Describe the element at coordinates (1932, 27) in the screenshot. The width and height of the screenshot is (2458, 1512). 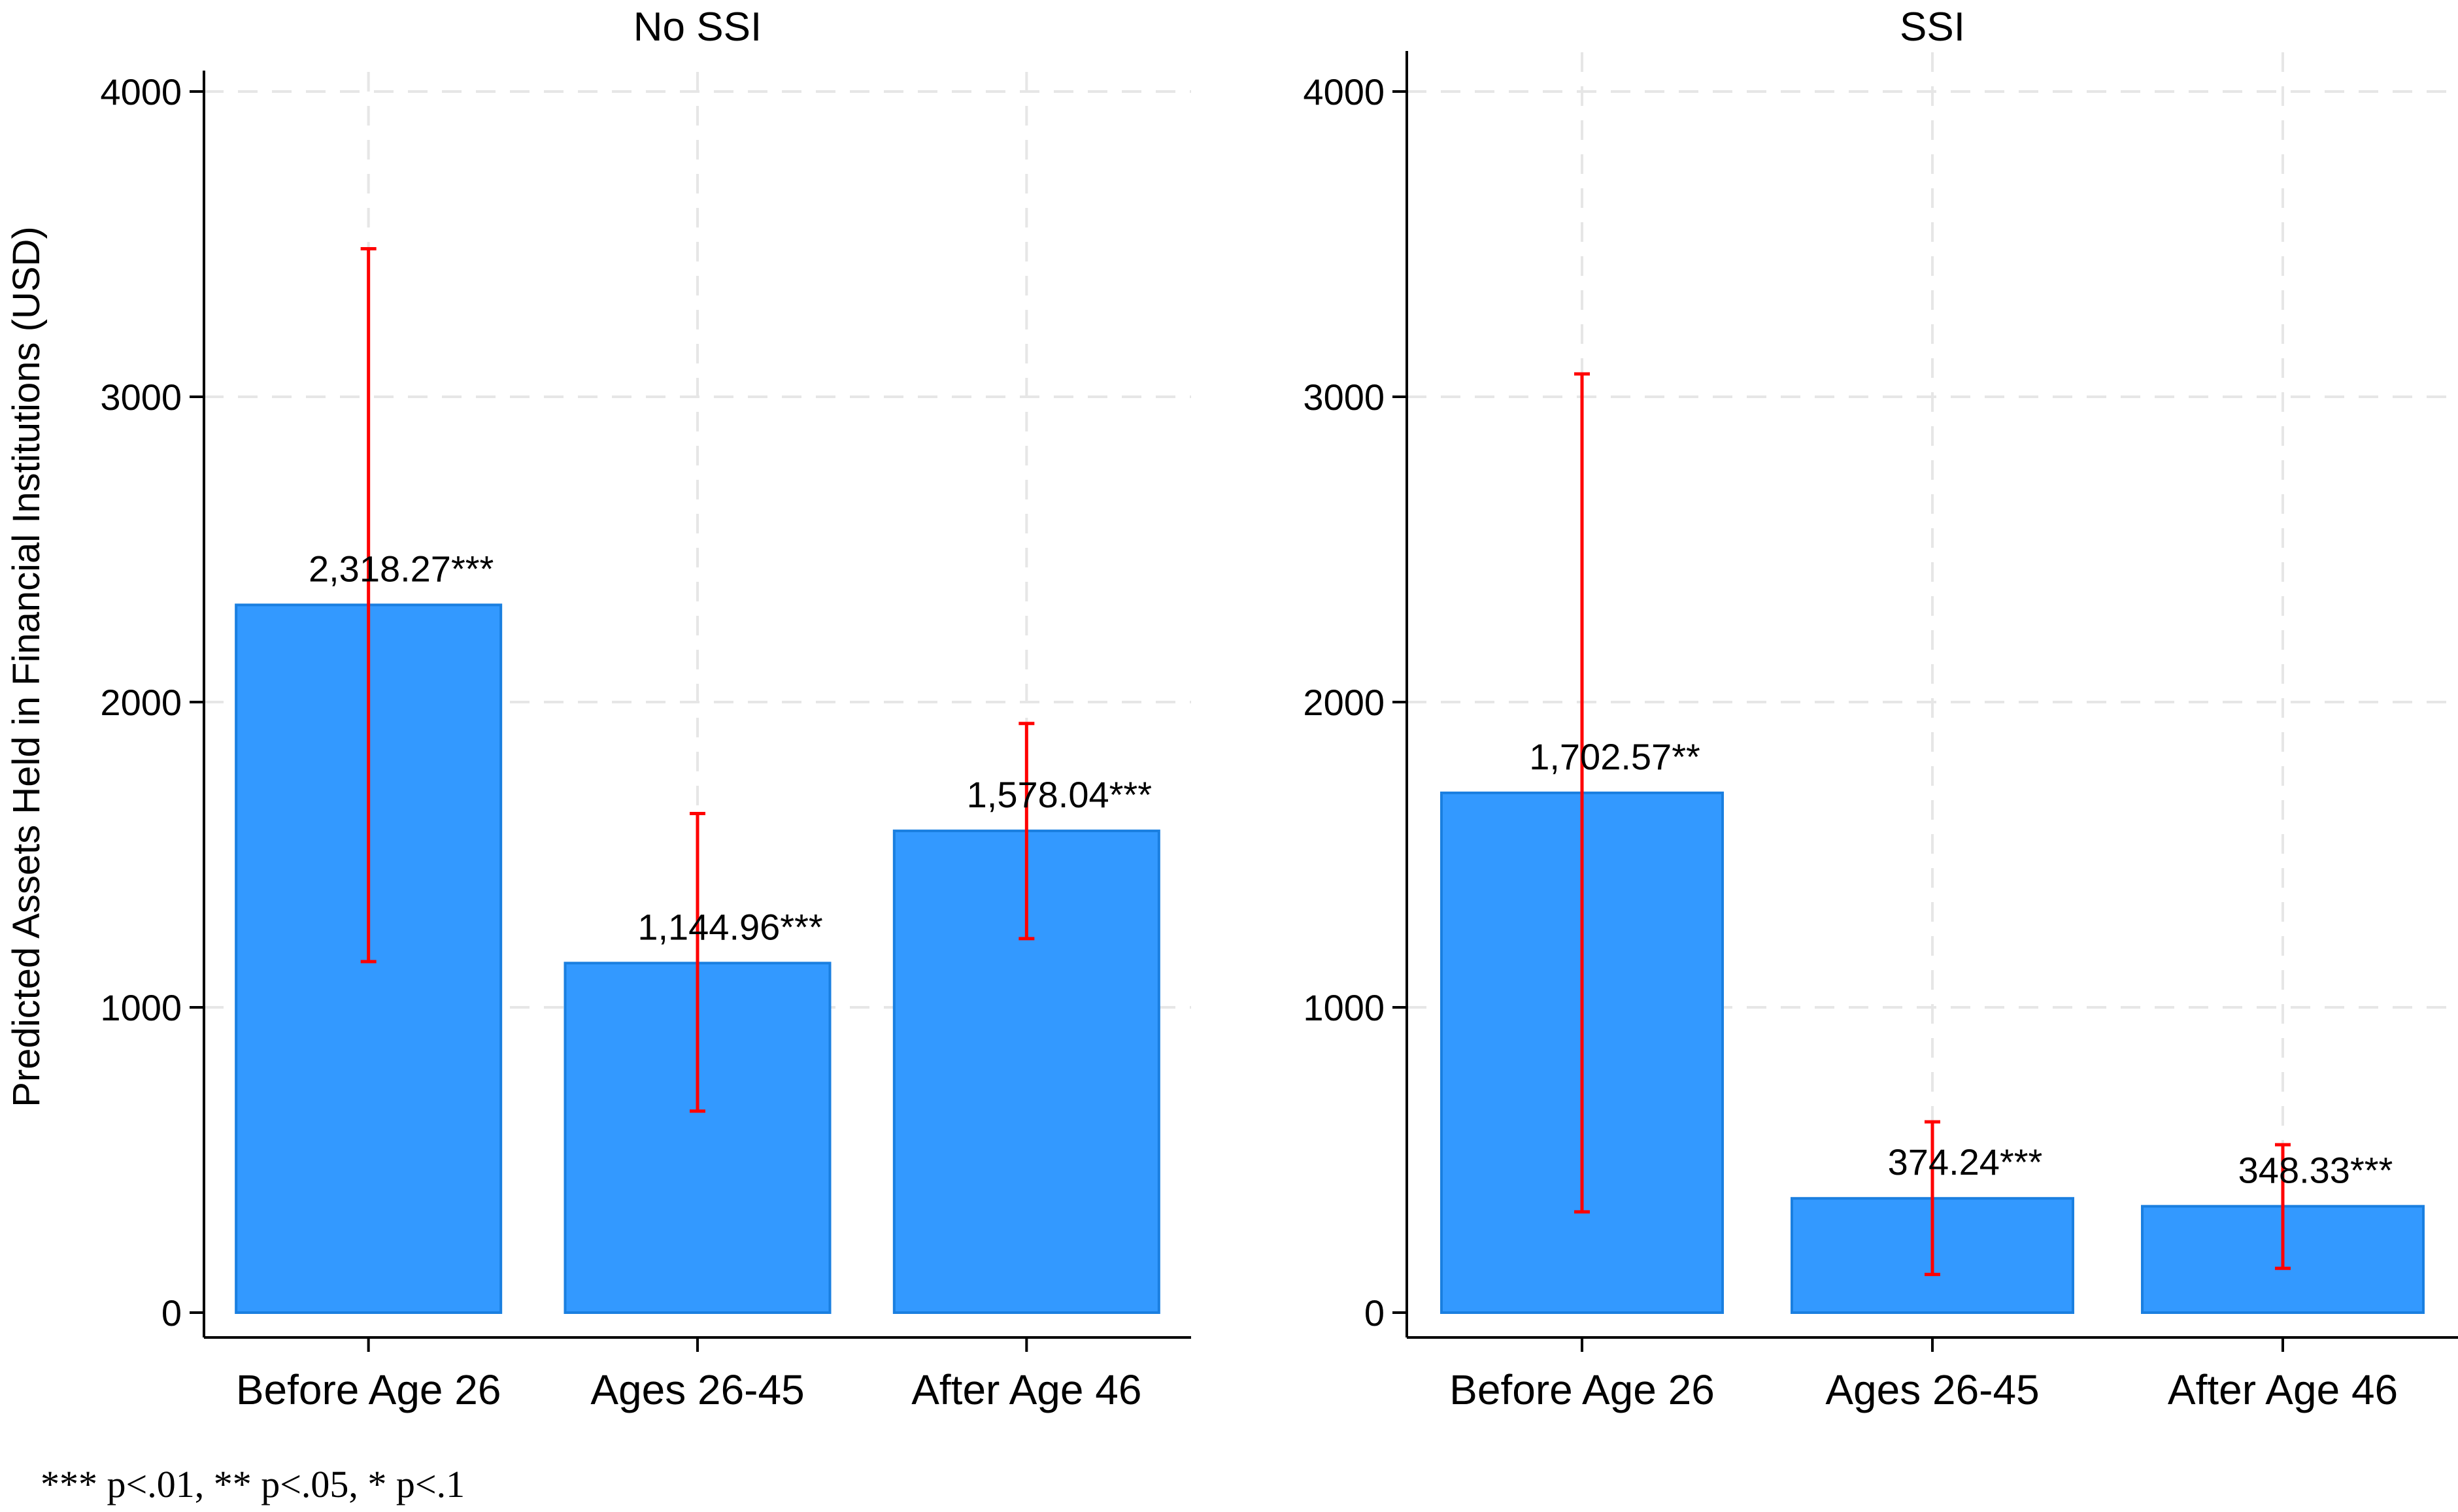
I see `panel-title: SSI` at that location.